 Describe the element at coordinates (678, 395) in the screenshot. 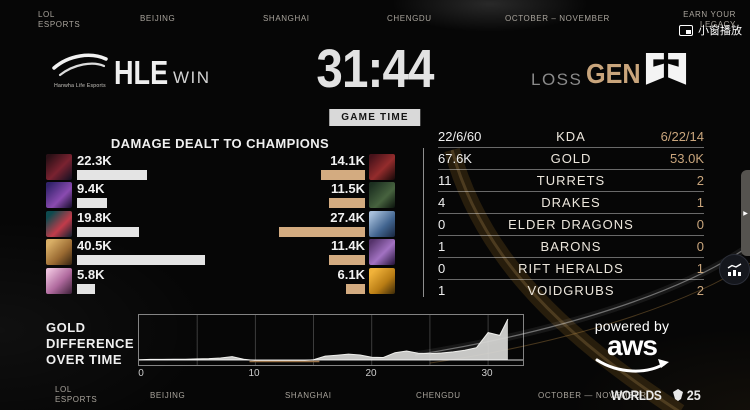

I see `worlds-crest-icon` at that location.